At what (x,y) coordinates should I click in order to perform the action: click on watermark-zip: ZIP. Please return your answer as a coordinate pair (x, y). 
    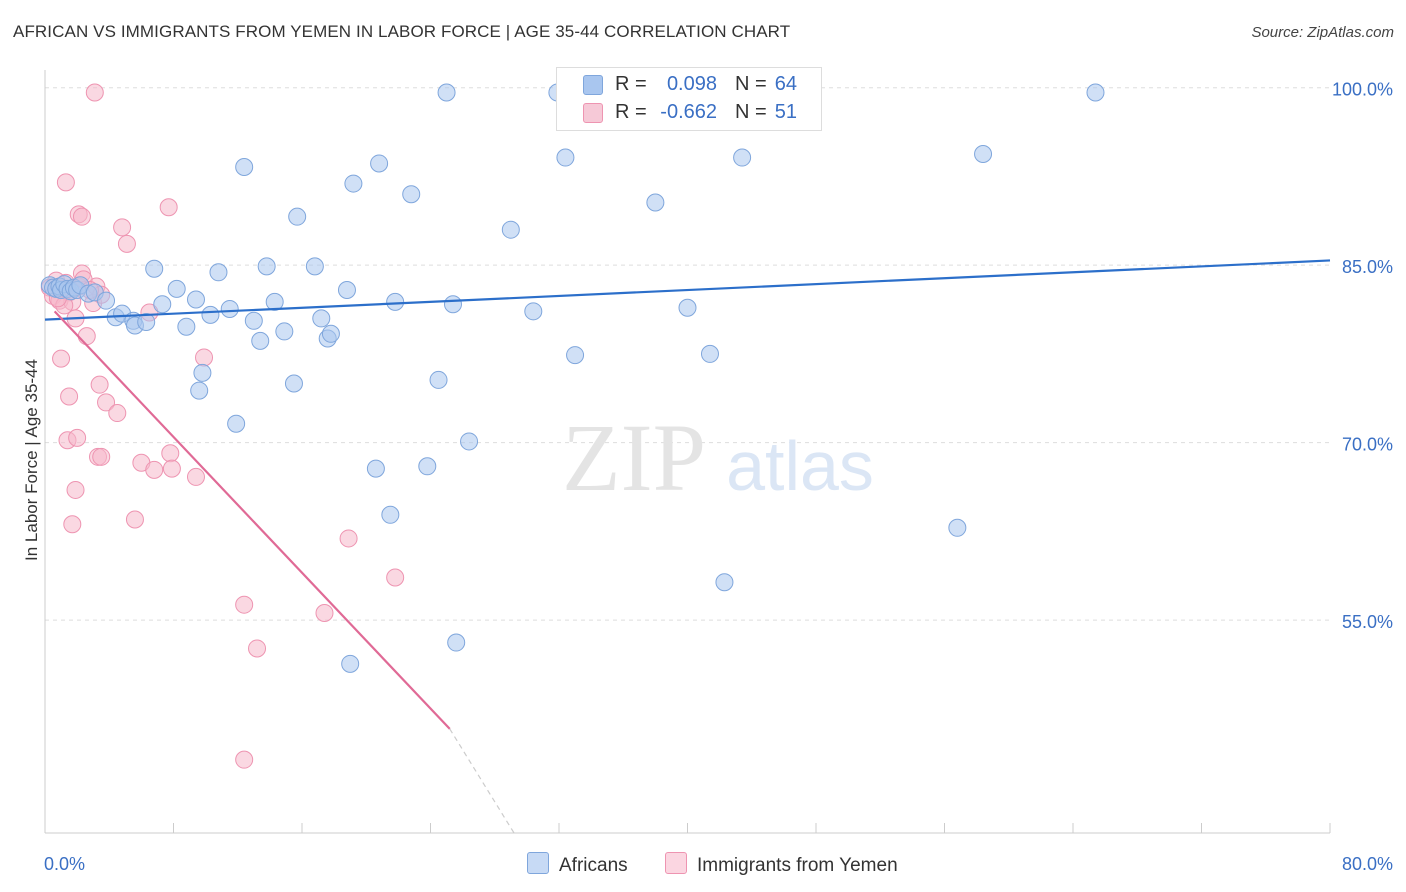
    Looking at the image, I should click on (634, 457).